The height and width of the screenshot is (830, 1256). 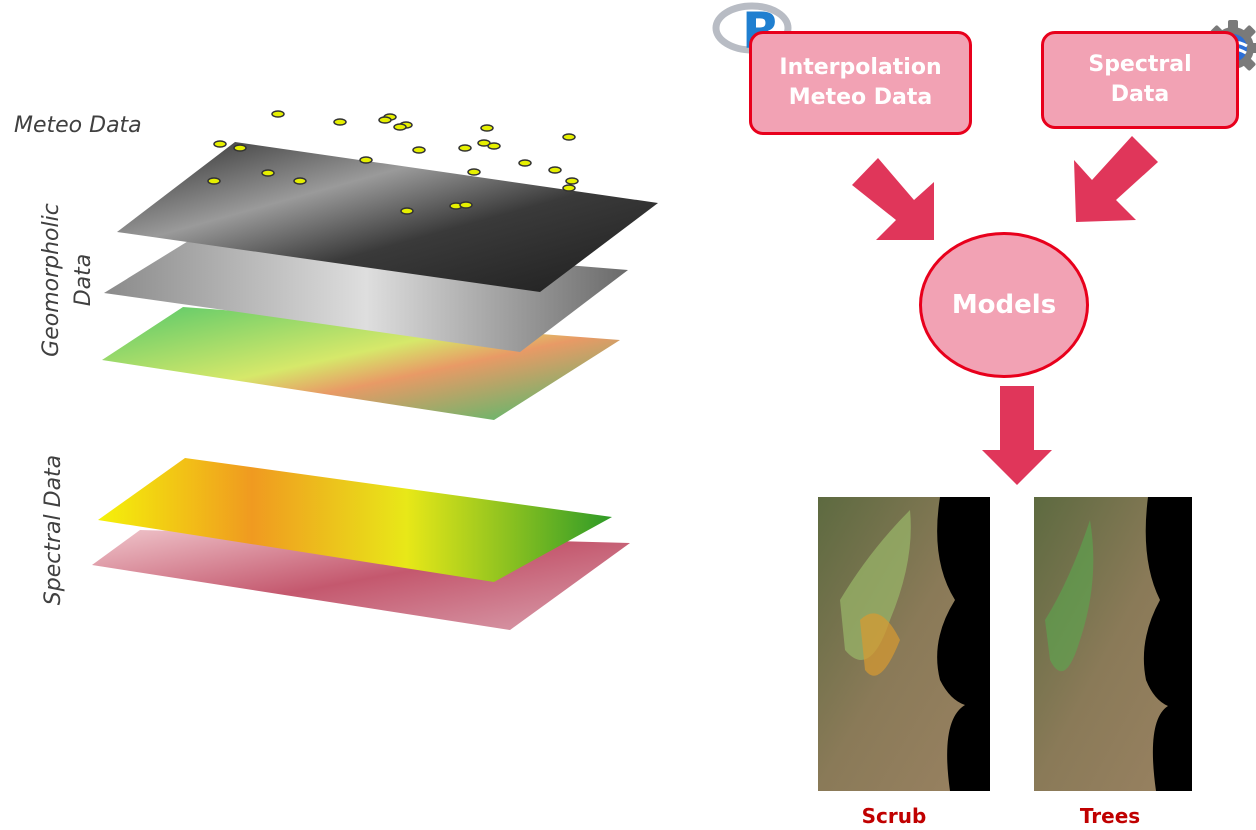 What do you see at coordinates (904, 644) in the screenshot?
I see `scrub-map-image` at bounding box center [904, 644].